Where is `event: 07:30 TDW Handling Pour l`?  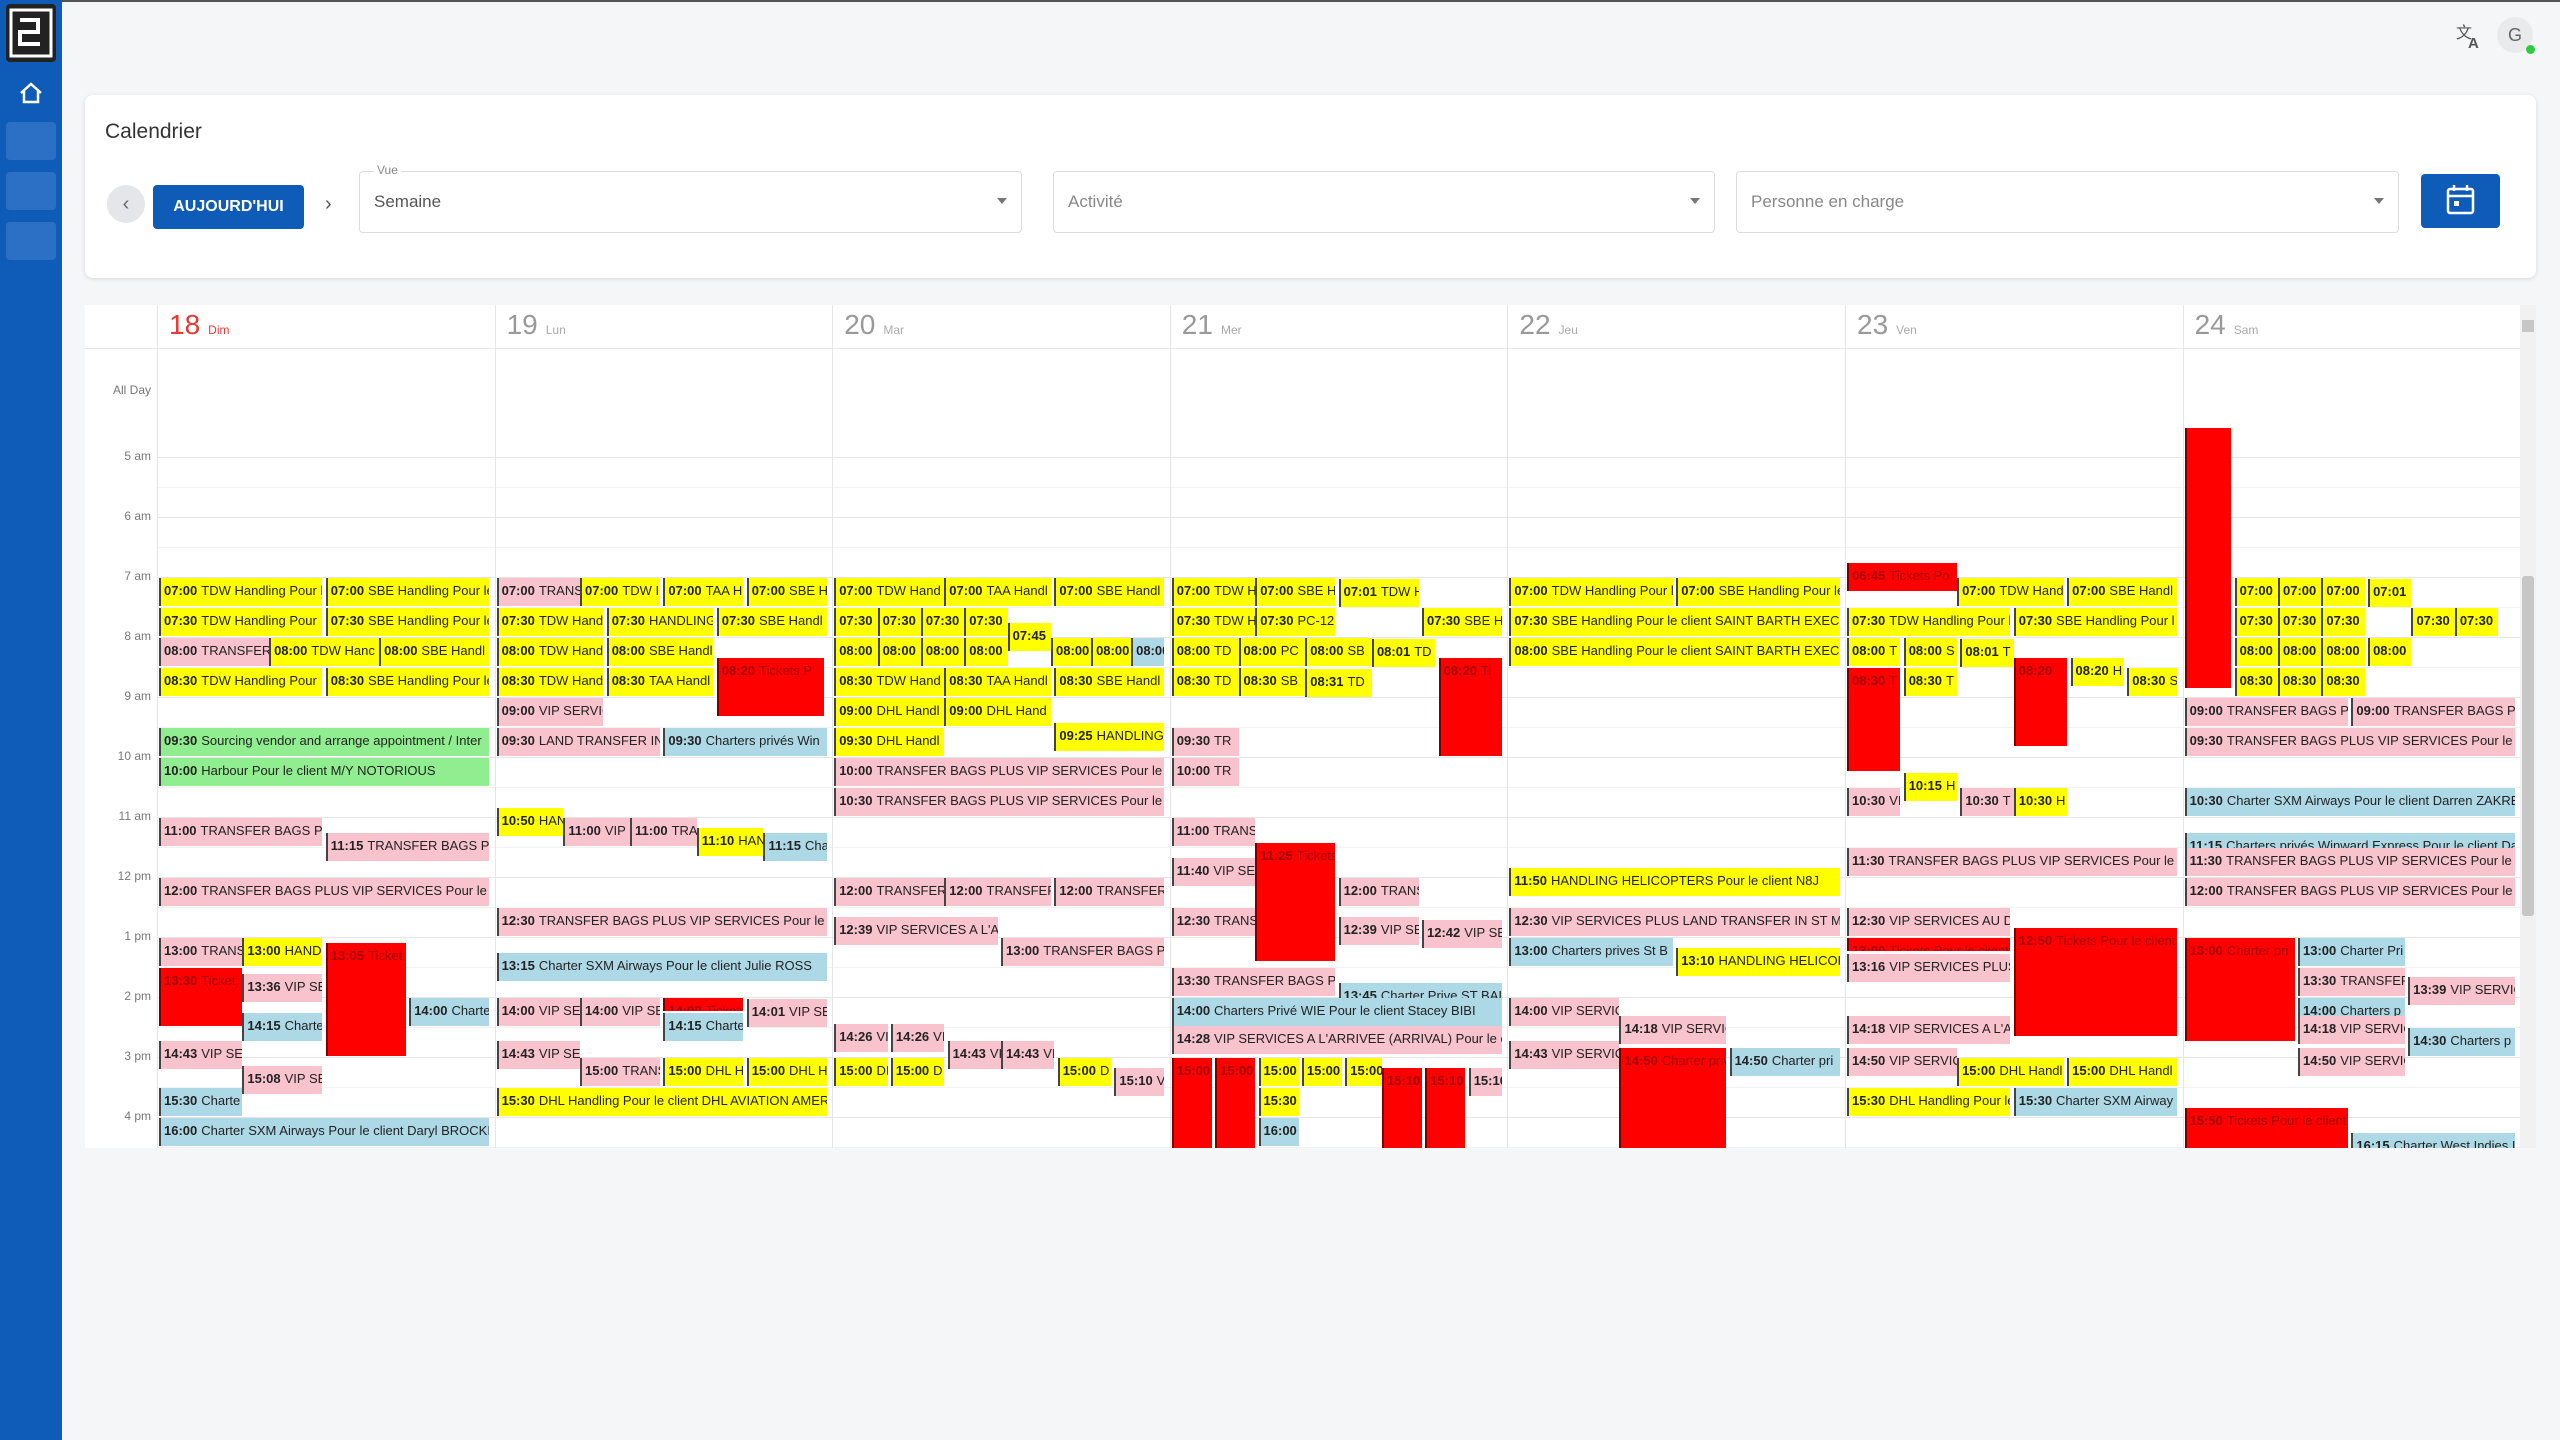 event: 07:30 TDW Handling Pour l is located at coordinates (1929, 621).